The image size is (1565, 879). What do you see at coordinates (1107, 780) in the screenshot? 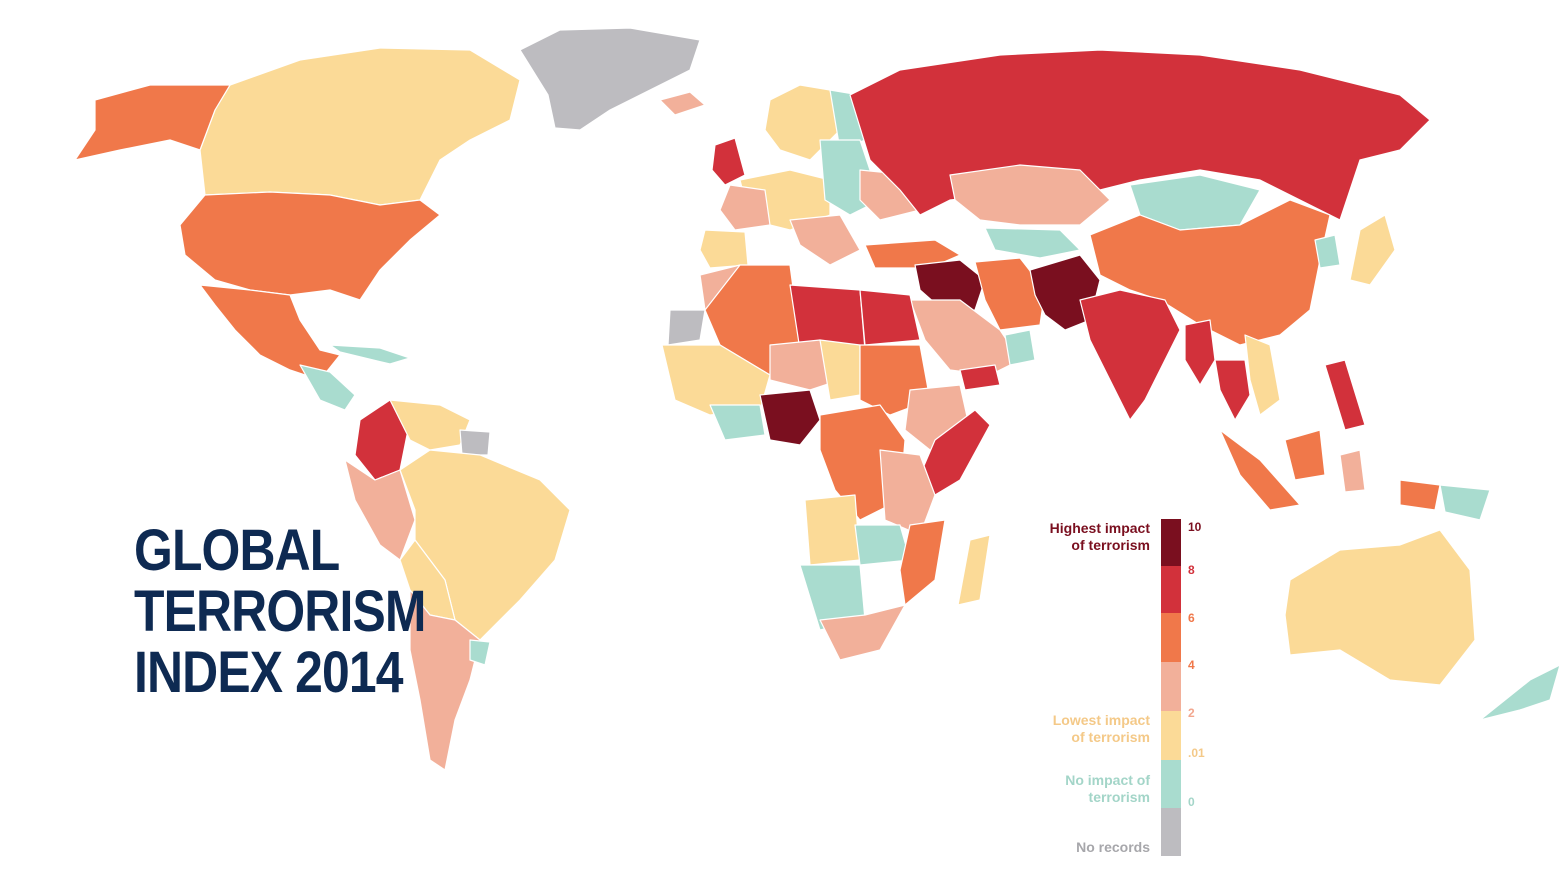
I see `legend-none-label-line-1: No impact of` at bounding box center [1107, 780].